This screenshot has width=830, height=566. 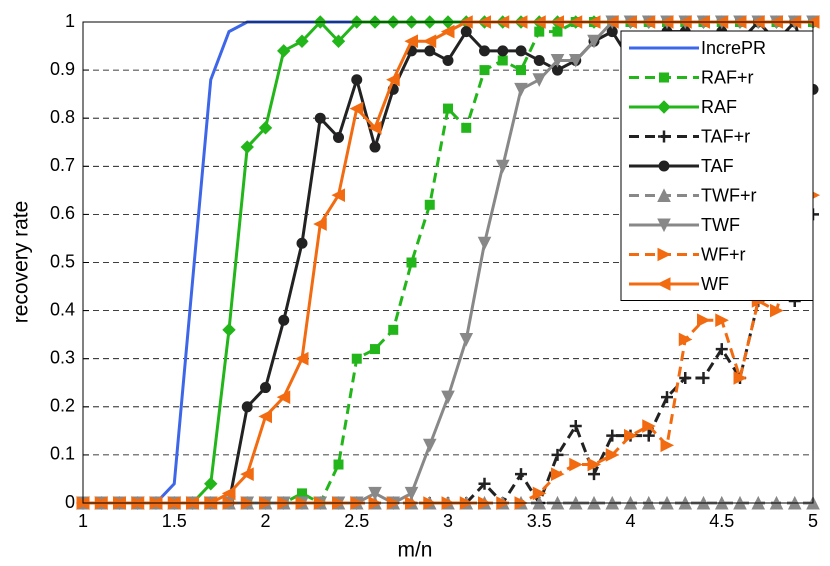 I want to click on y-tick-label: 0.9, so click(x=62, y=69).